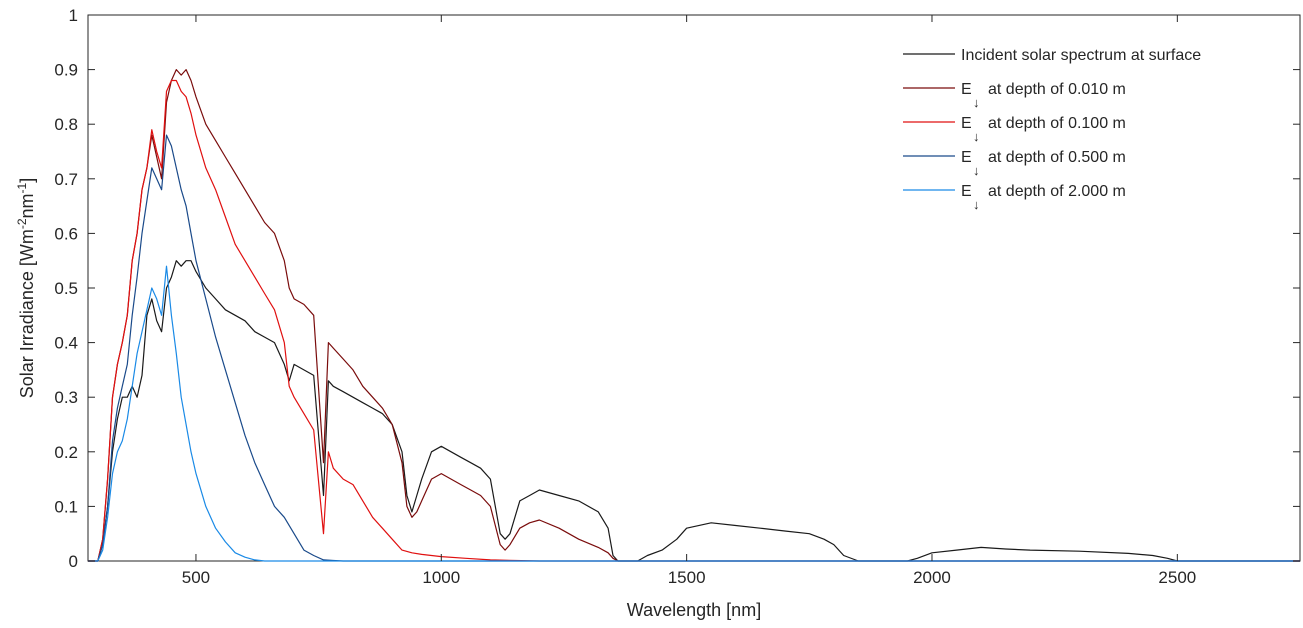 The width and height of the screenshot is (1303, 628). I want to click on legend-prefix-4: E, so click(966, 191).